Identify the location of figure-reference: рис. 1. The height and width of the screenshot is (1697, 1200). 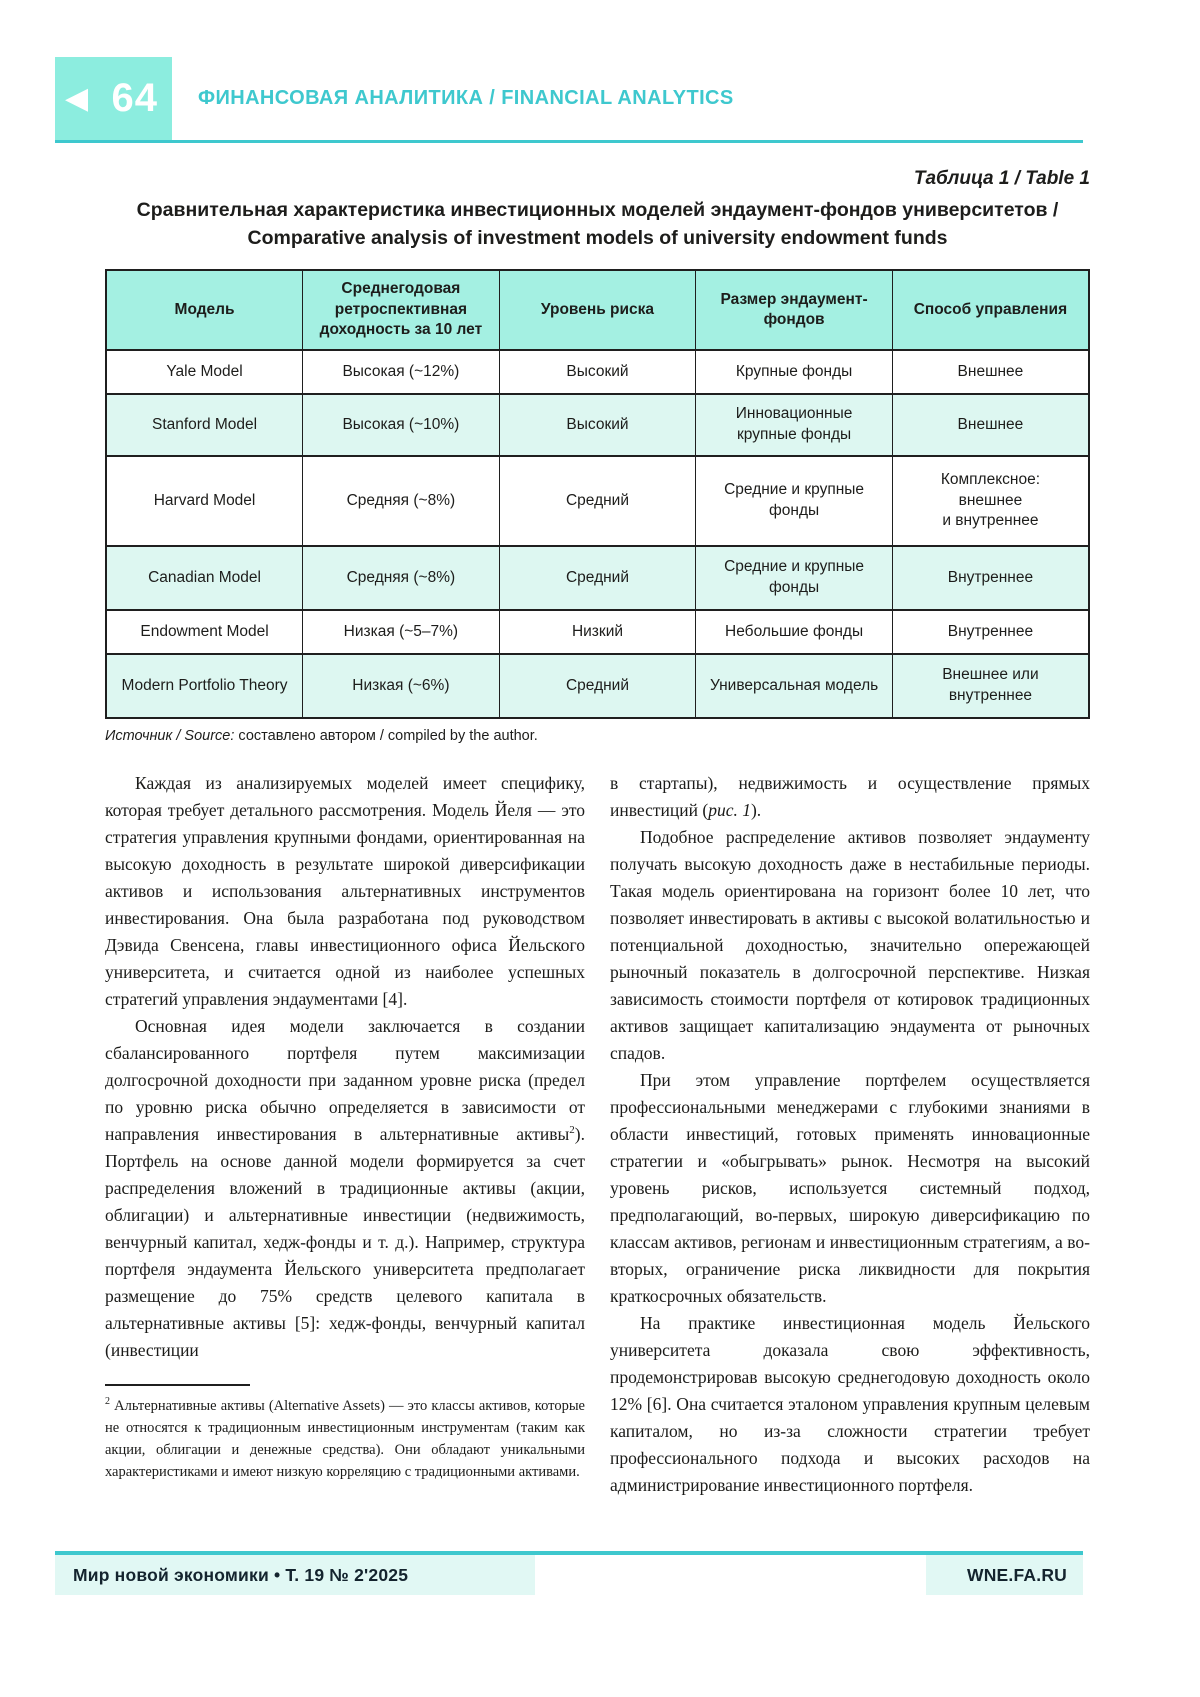
(729, 809).